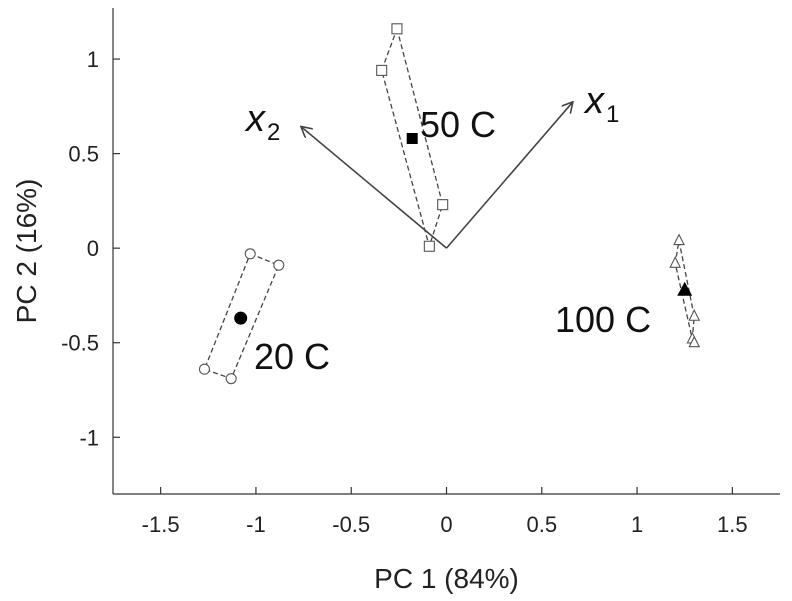 The height and width of the screenshot is (601, 792). What do you see at coordinates (509, 176) in the screenshot?
I see `vector-x1` at bounding box center [509, 176].